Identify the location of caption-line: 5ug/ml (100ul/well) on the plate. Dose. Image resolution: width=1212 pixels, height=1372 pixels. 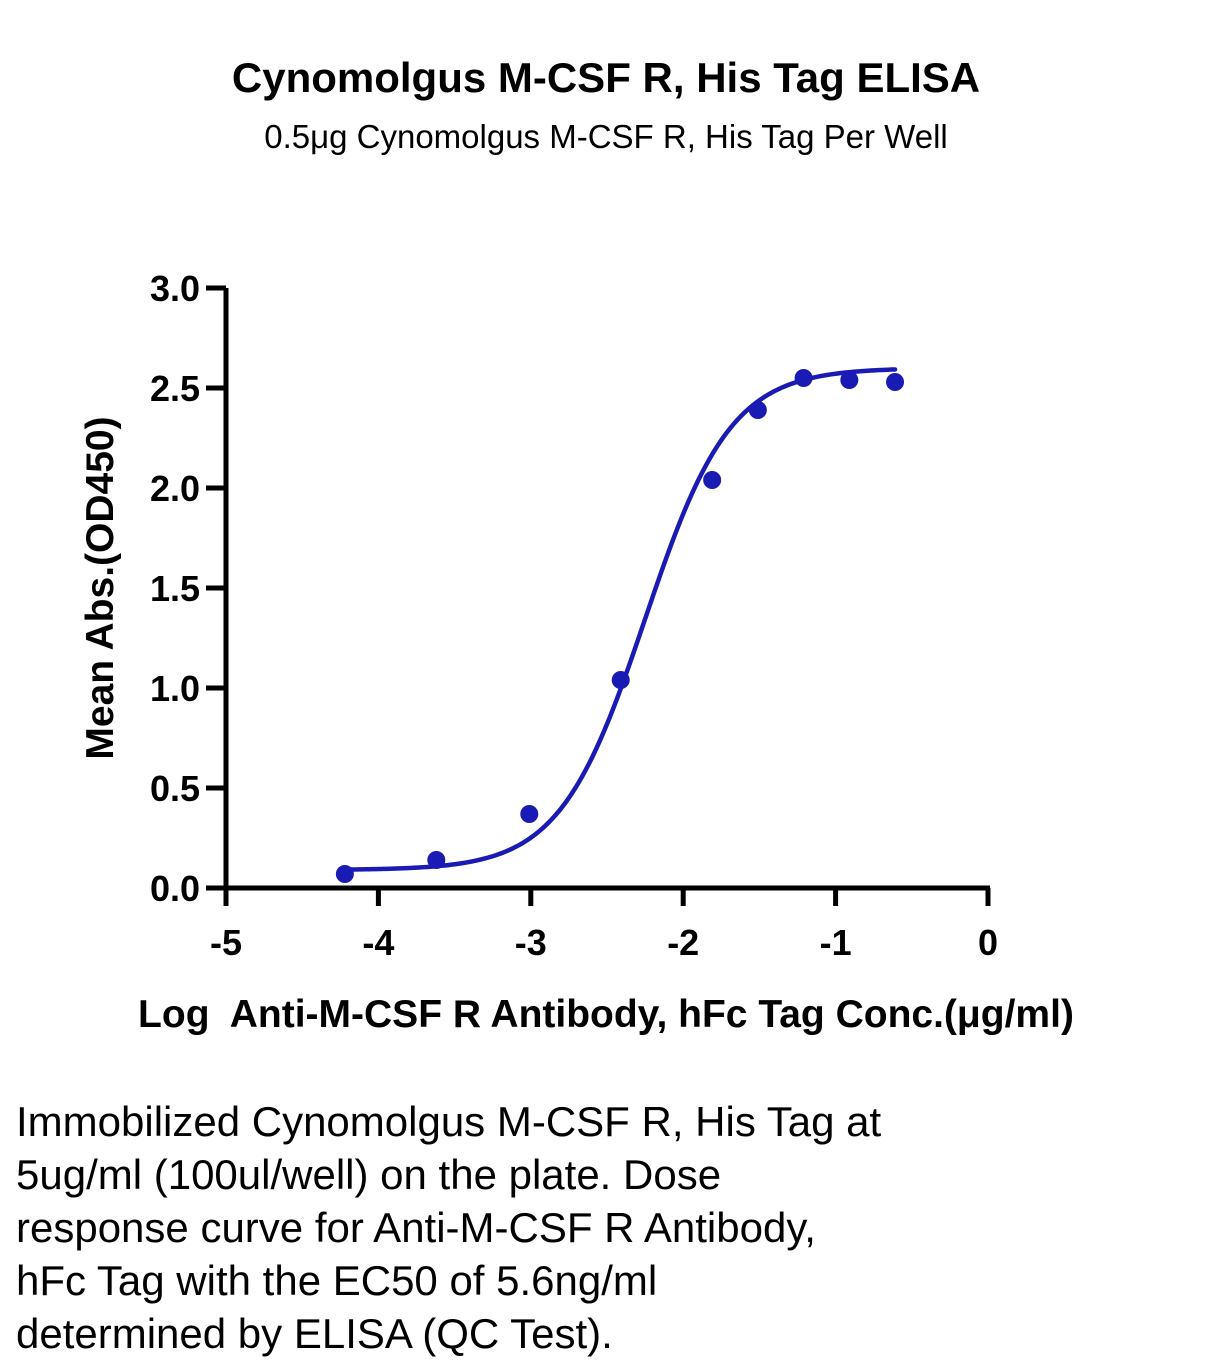
(369, 1174).